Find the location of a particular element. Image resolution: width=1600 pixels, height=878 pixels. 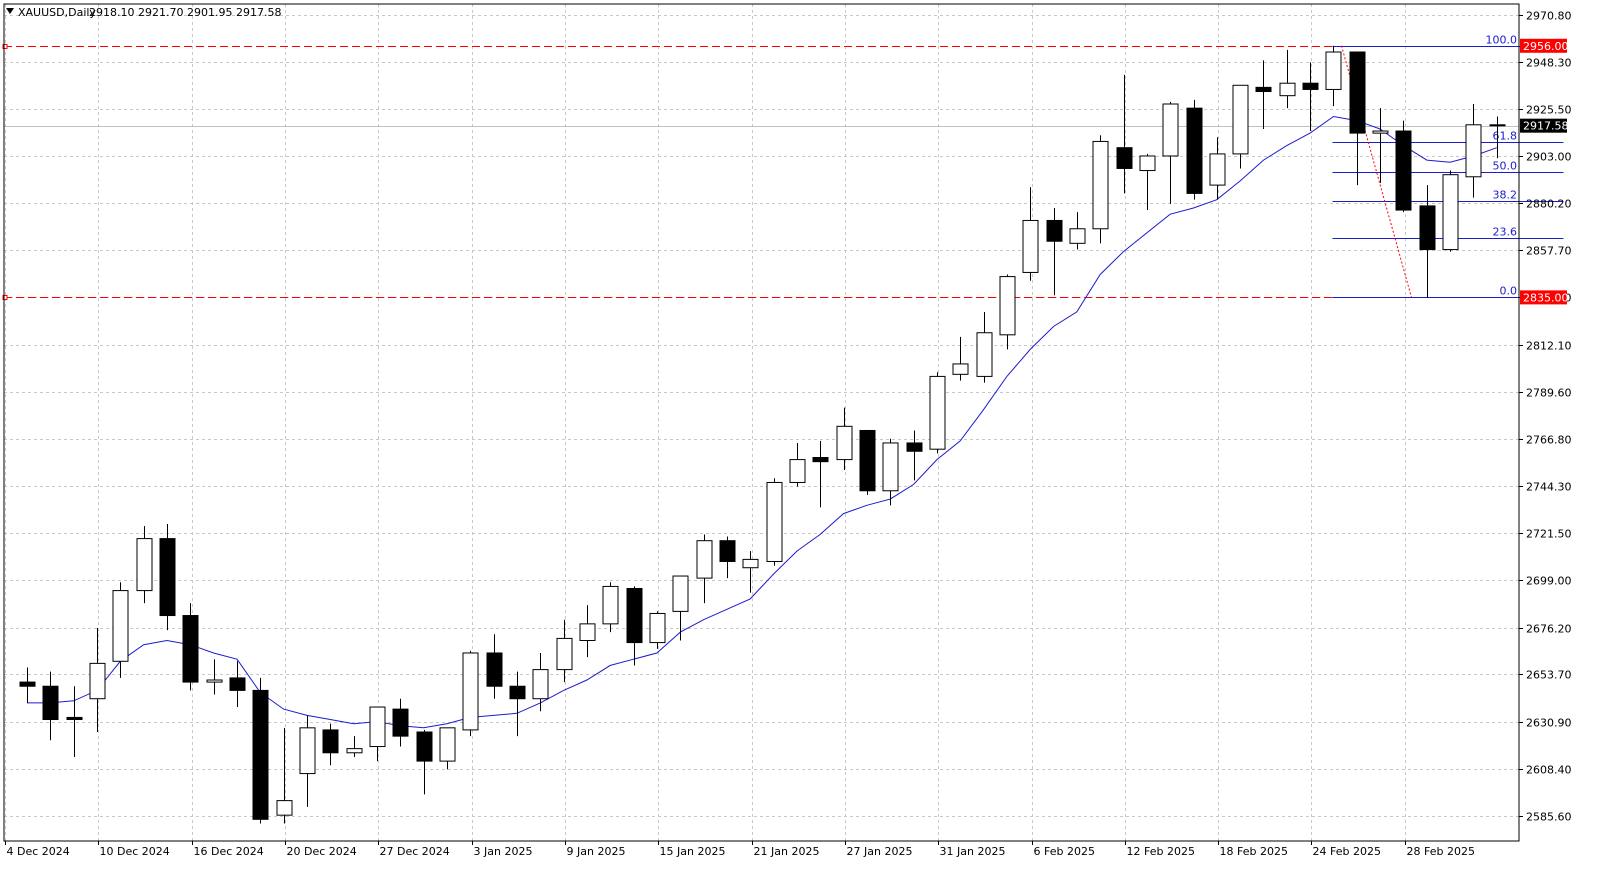

level-price-tag-label: 2835.00 is located at coordinates (1546, 297).